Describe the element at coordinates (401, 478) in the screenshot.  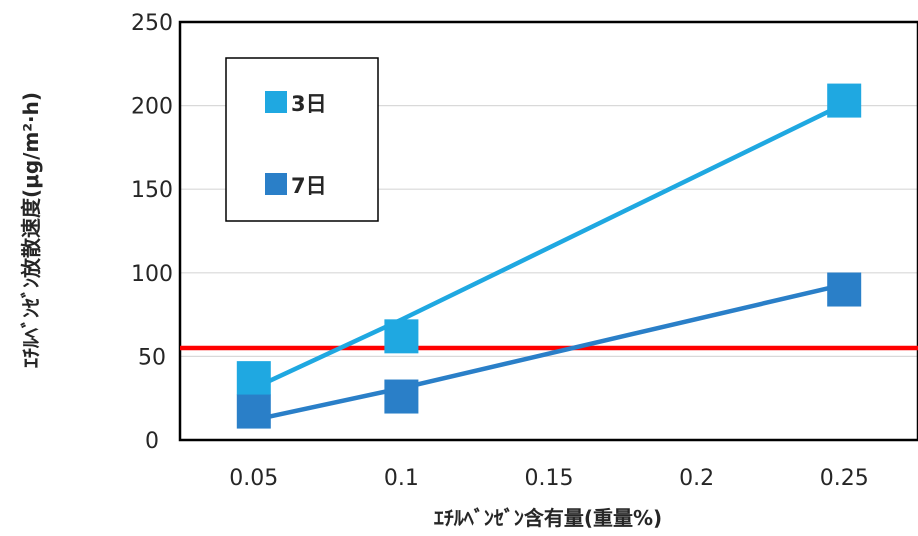
I see `x-tick-label: 0.1` at that location.